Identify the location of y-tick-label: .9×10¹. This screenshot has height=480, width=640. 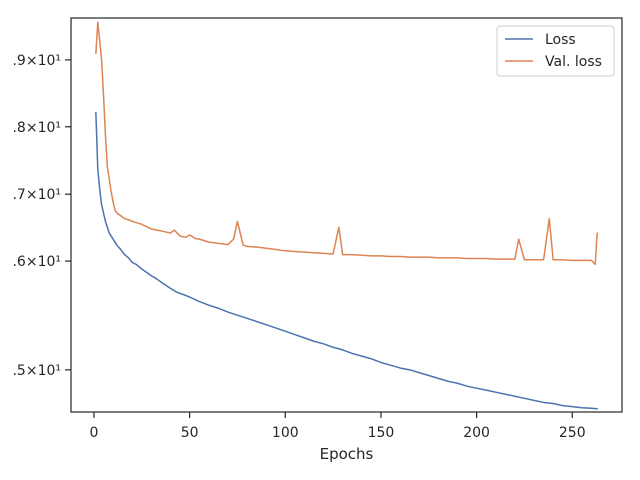
(36, 61).